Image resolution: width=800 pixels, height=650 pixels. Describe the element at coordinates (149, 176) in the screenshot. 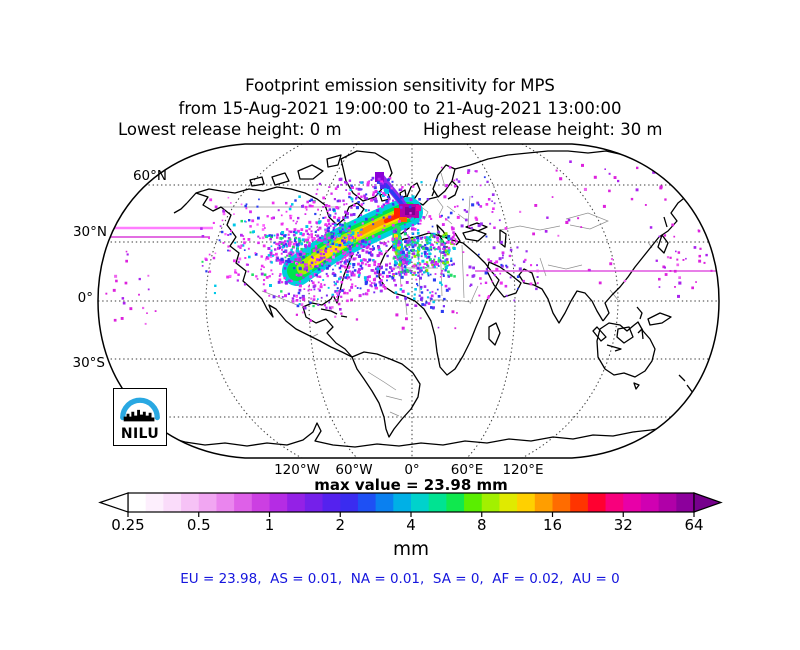

I see `latitude-label: 60°N` at that location.